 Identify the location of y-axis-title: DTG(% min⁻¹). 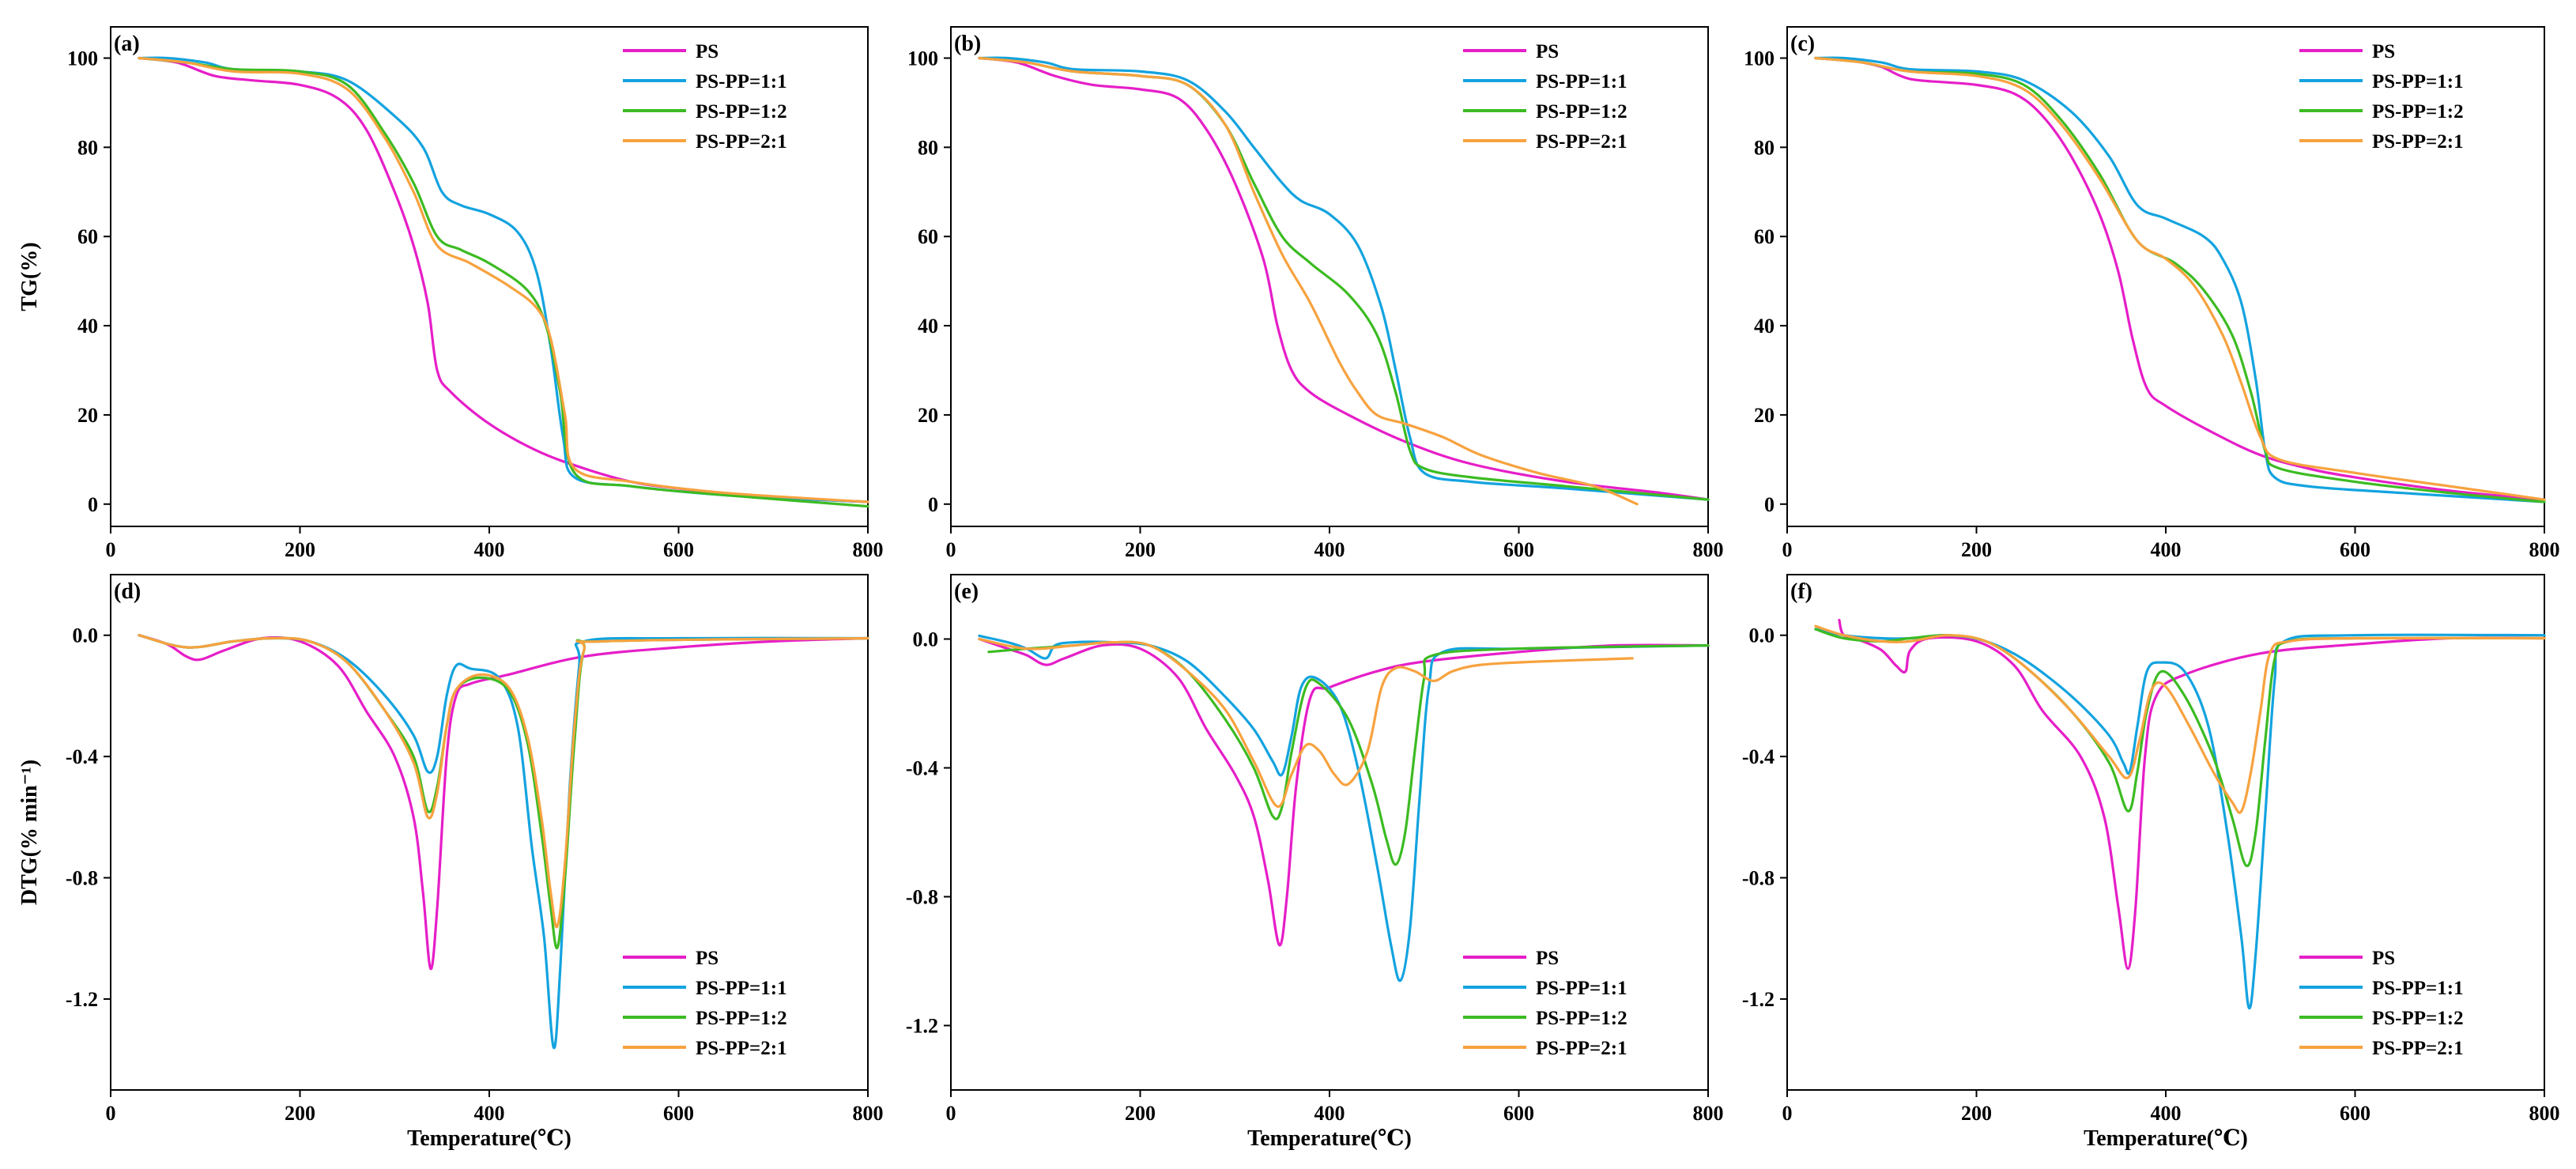
(29, 832).